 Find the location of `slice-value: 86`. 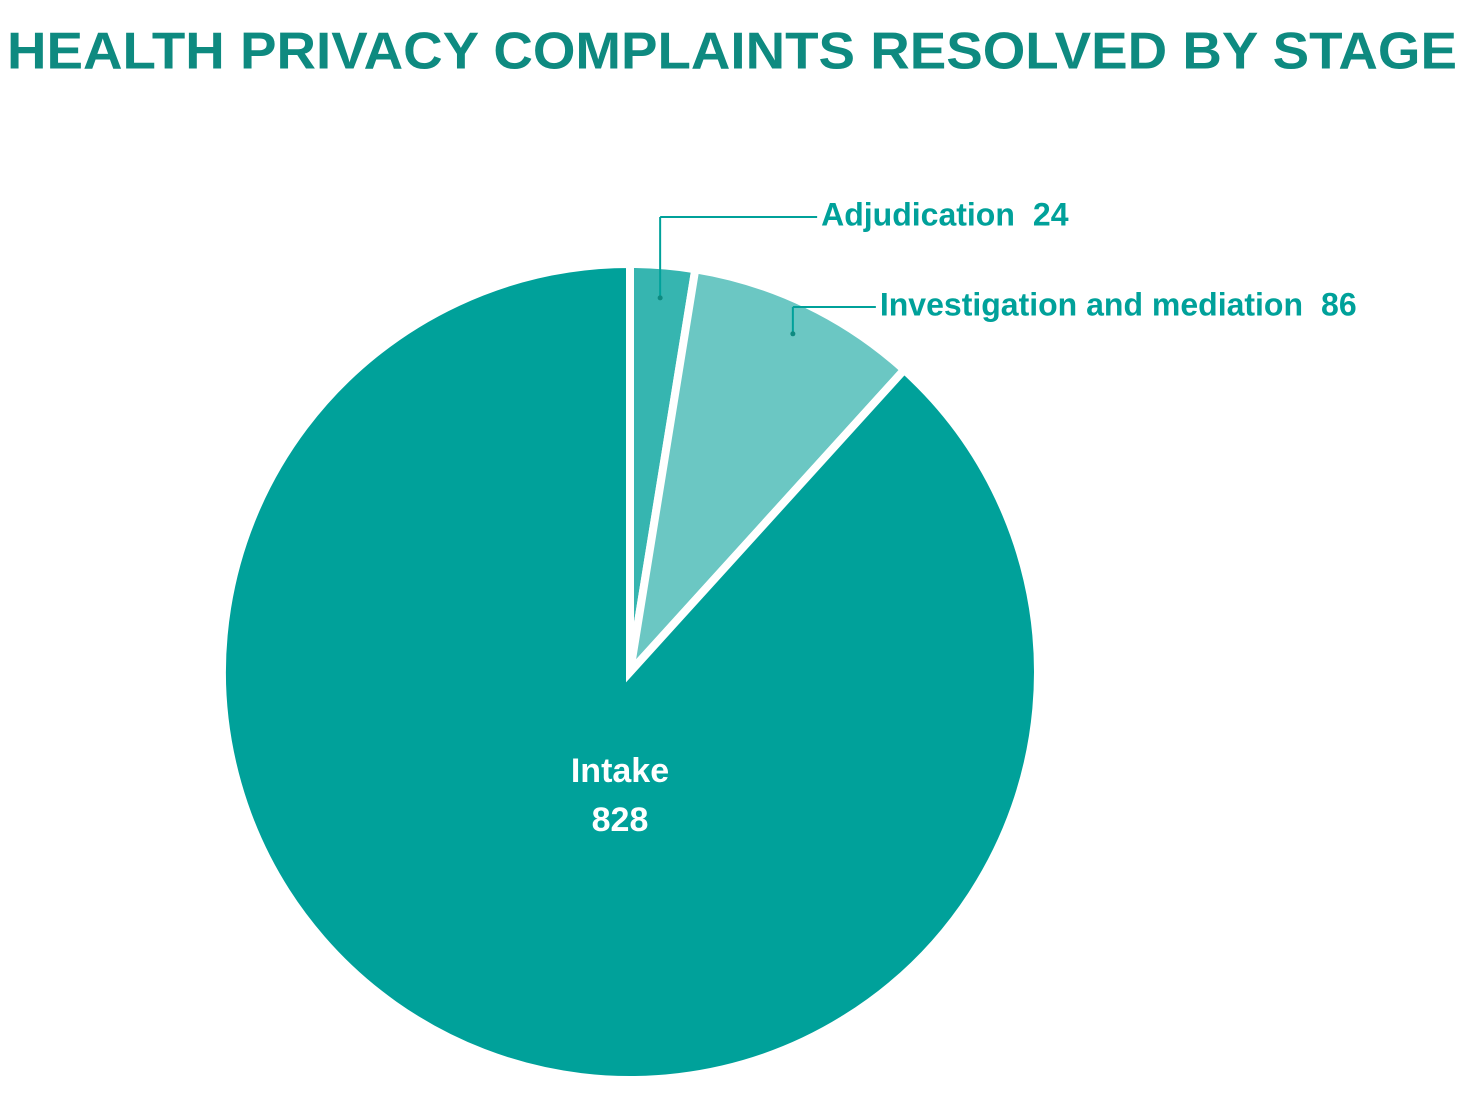

slice-value: 86 is located at coordinates (1339, 304).